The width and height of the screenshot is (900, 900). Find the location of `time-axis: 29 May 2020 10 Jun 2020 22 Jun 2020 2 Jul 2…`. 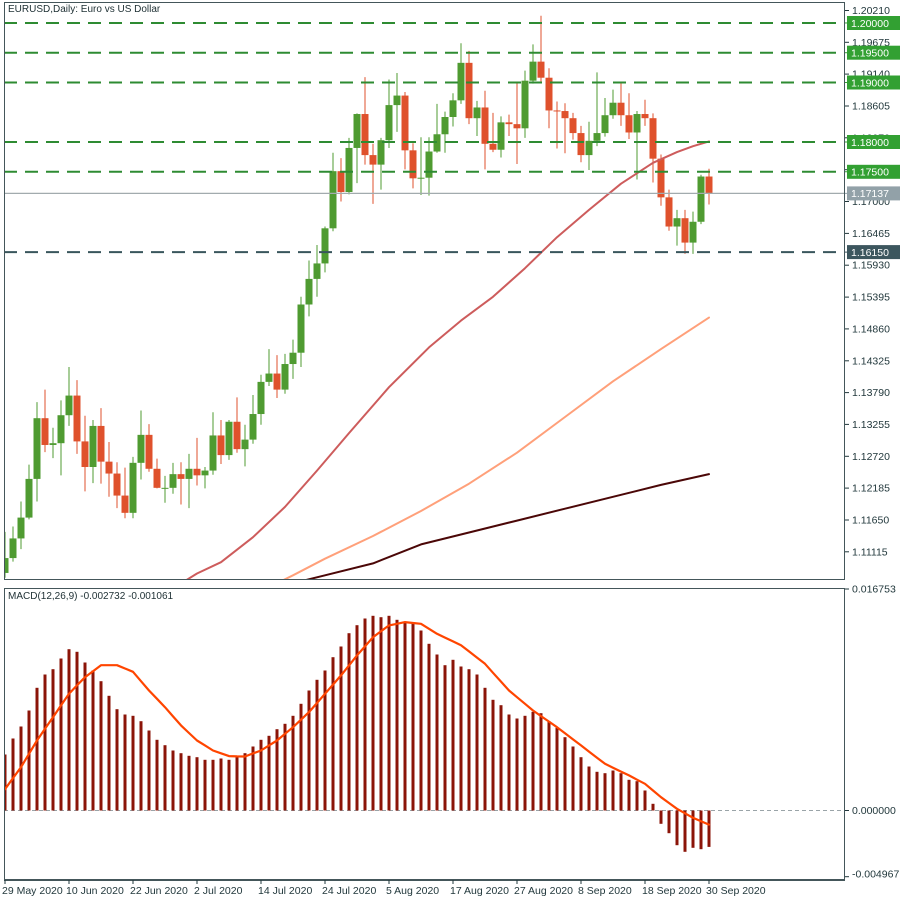

time-axis: 29 May 2020 10 Jun 2020 22 Jun 2020 2 Jul 2… is located at coordinates (423, 888).